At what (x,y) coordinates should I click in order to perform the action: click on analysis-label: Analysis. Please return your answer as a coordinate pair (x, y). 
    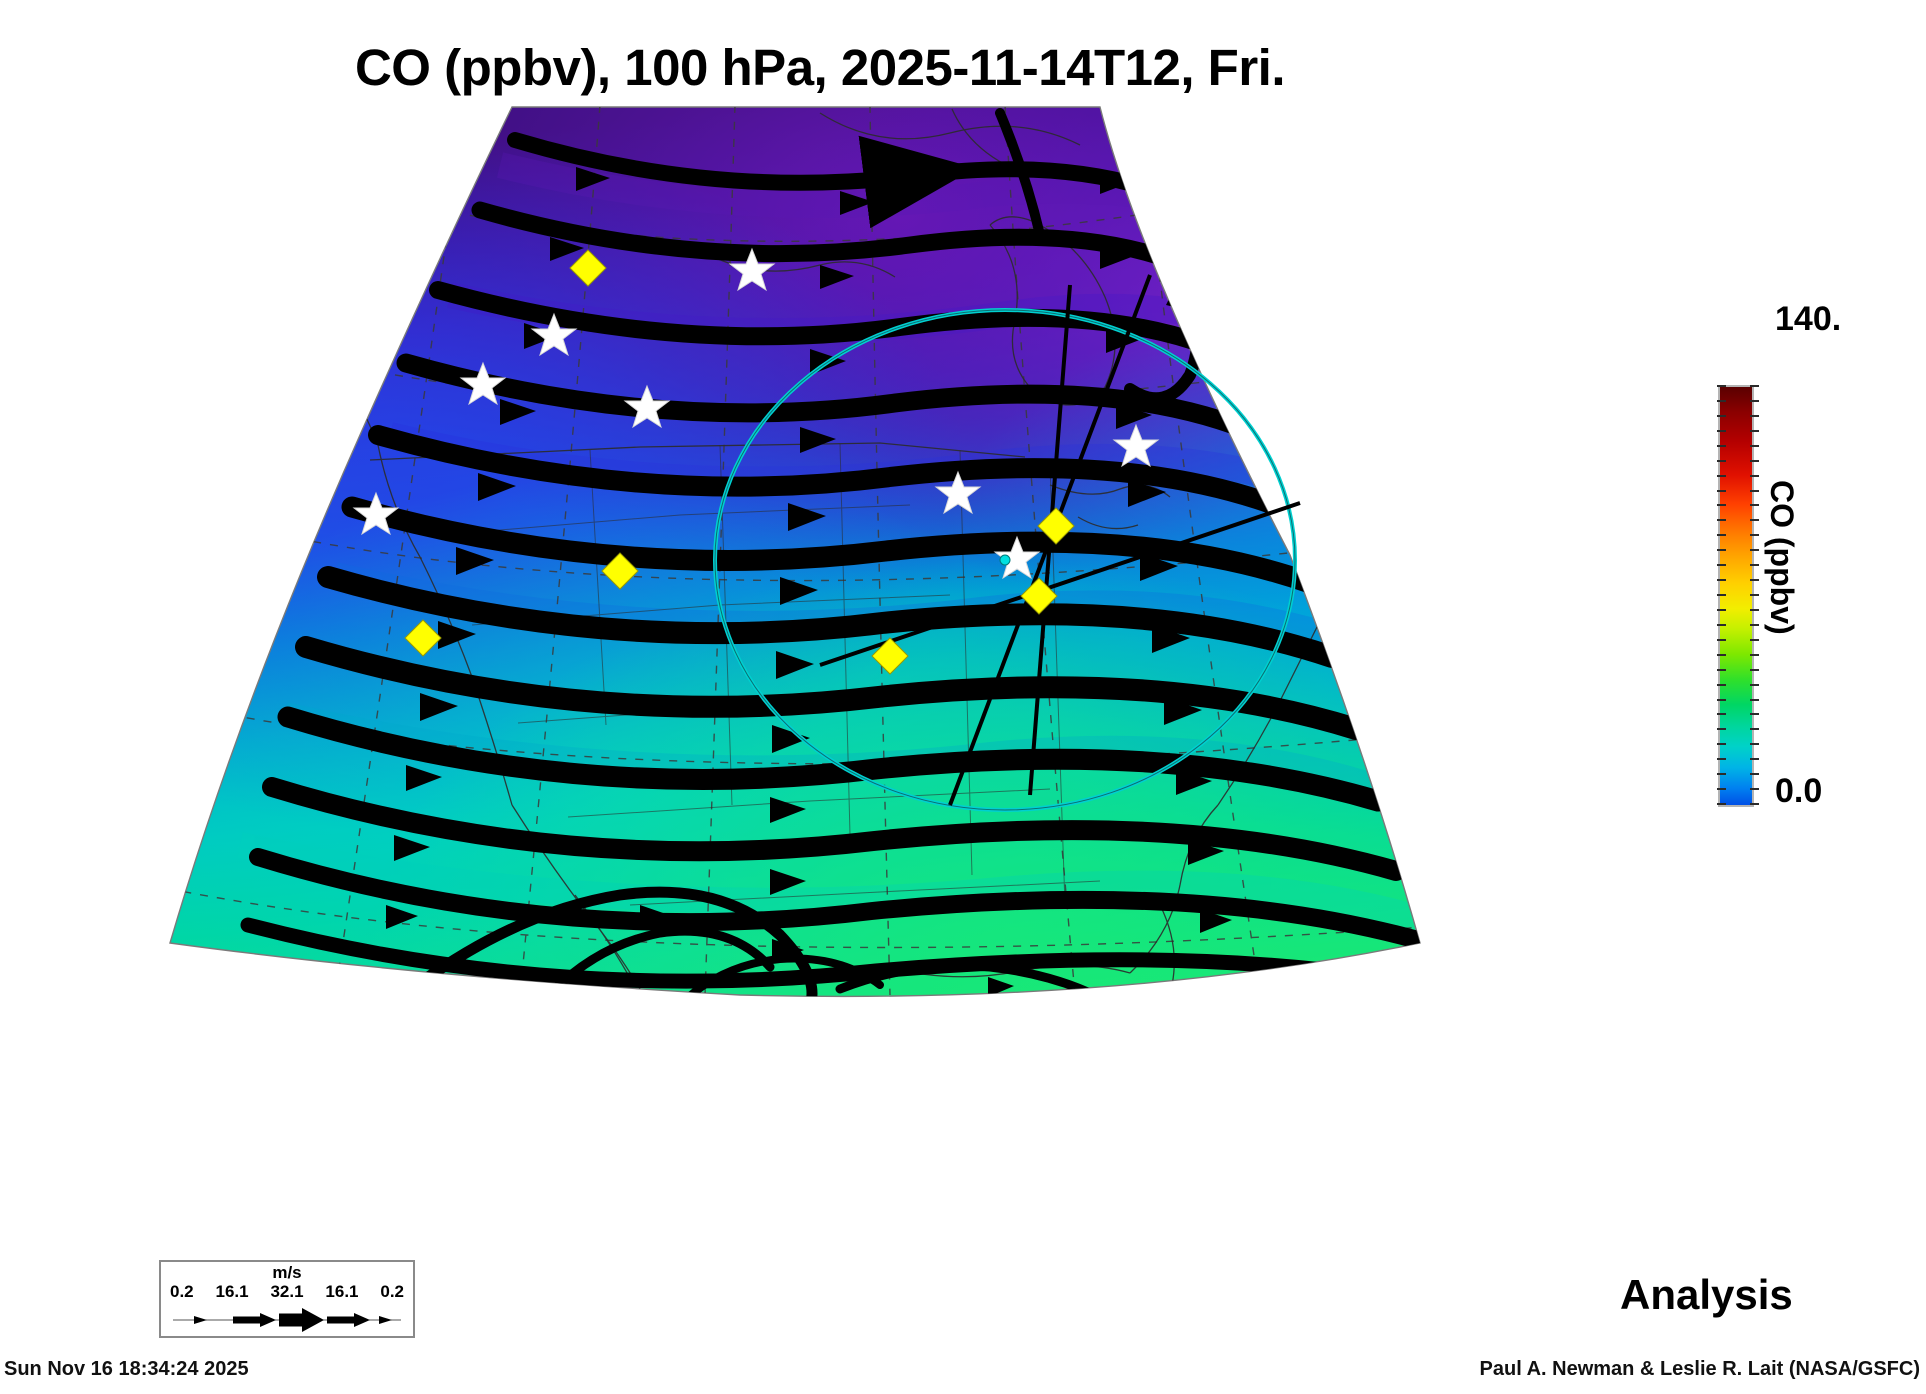
    Looking at the image, I should click on (1706, 1294).